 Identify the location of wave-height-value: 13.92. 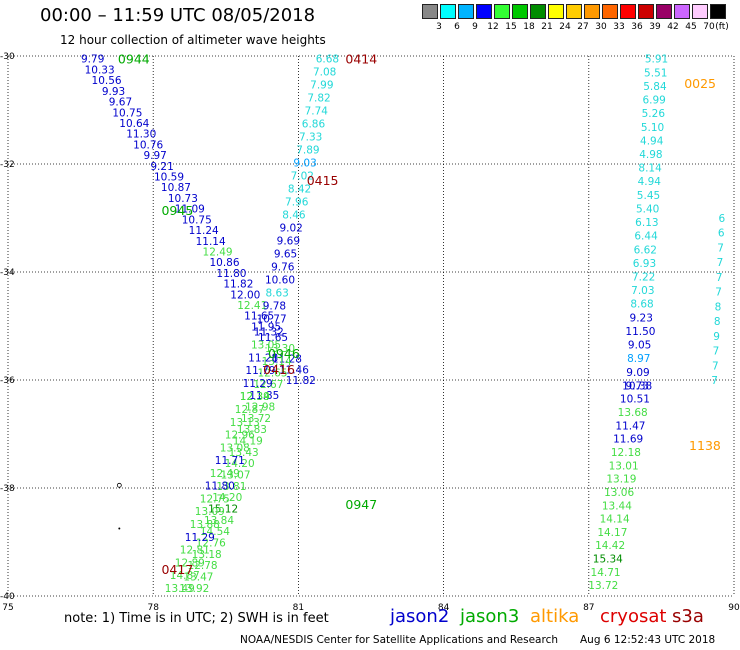
(194, 589).